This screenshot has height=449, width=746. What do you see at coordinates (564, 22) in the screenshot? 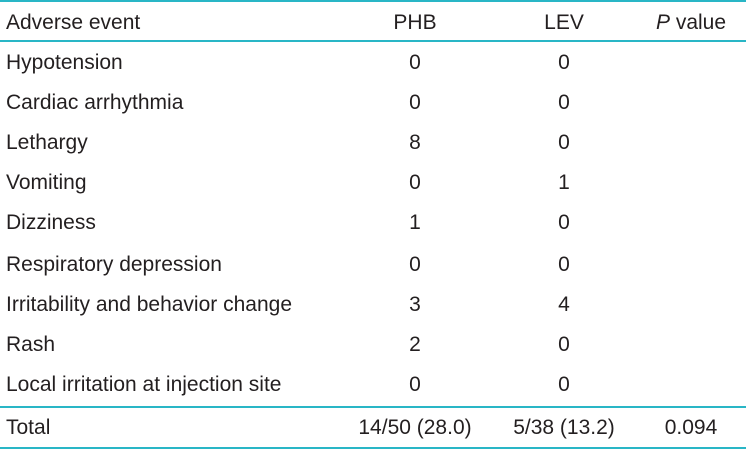
I see `header-lev: LEV` at bounding box center [564, 22].